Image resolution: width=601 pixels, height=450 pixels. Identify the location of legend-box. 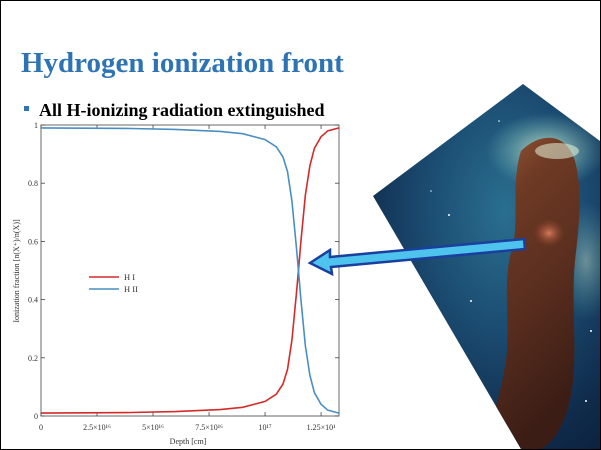
(127, 285).